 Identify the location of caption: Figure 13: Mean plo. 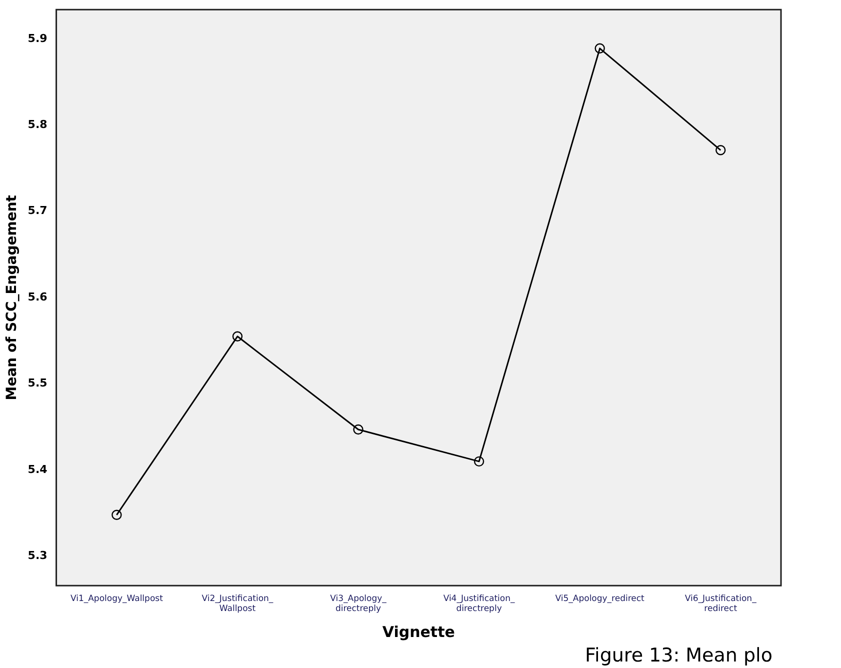
(678, 655).